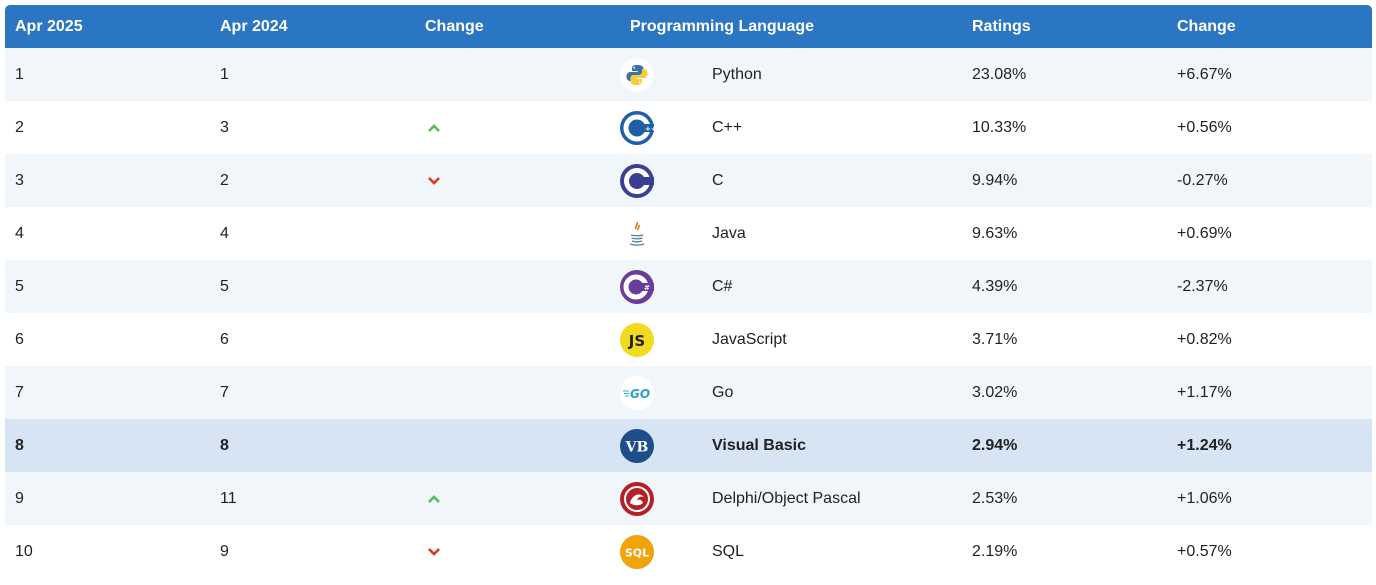 The height and width of the screenshot is (585, 1376). What do you see at coordinates (19, 233) in the screenshot?
I see `rank-apr-2025: 4` at bounding box center [19, 233].